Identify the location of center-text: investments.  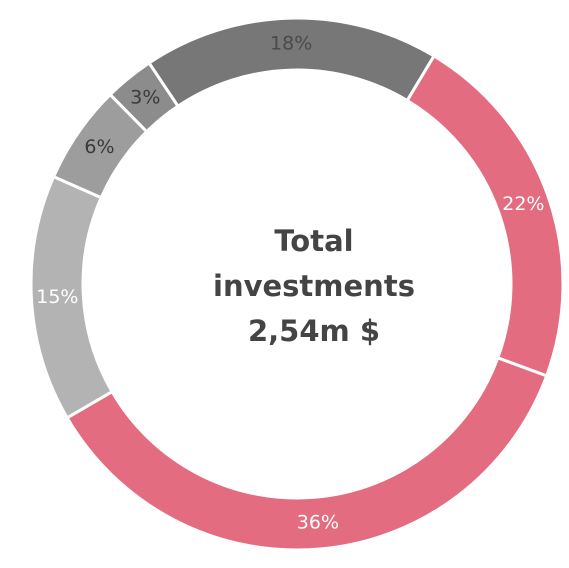
(314, 286).